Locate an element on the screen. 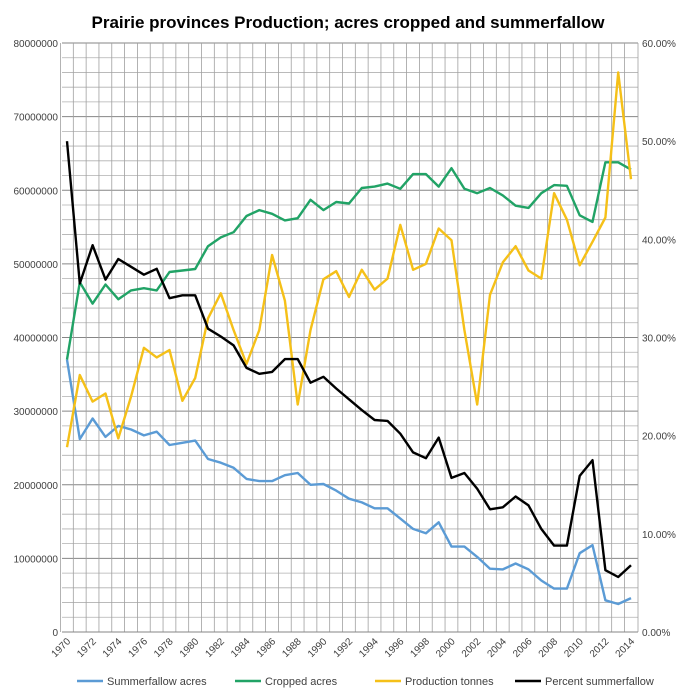 The height and width of the screenshot is (697, 697). y-right-tick-label: 20.00% is located at coordinates (659, 437).